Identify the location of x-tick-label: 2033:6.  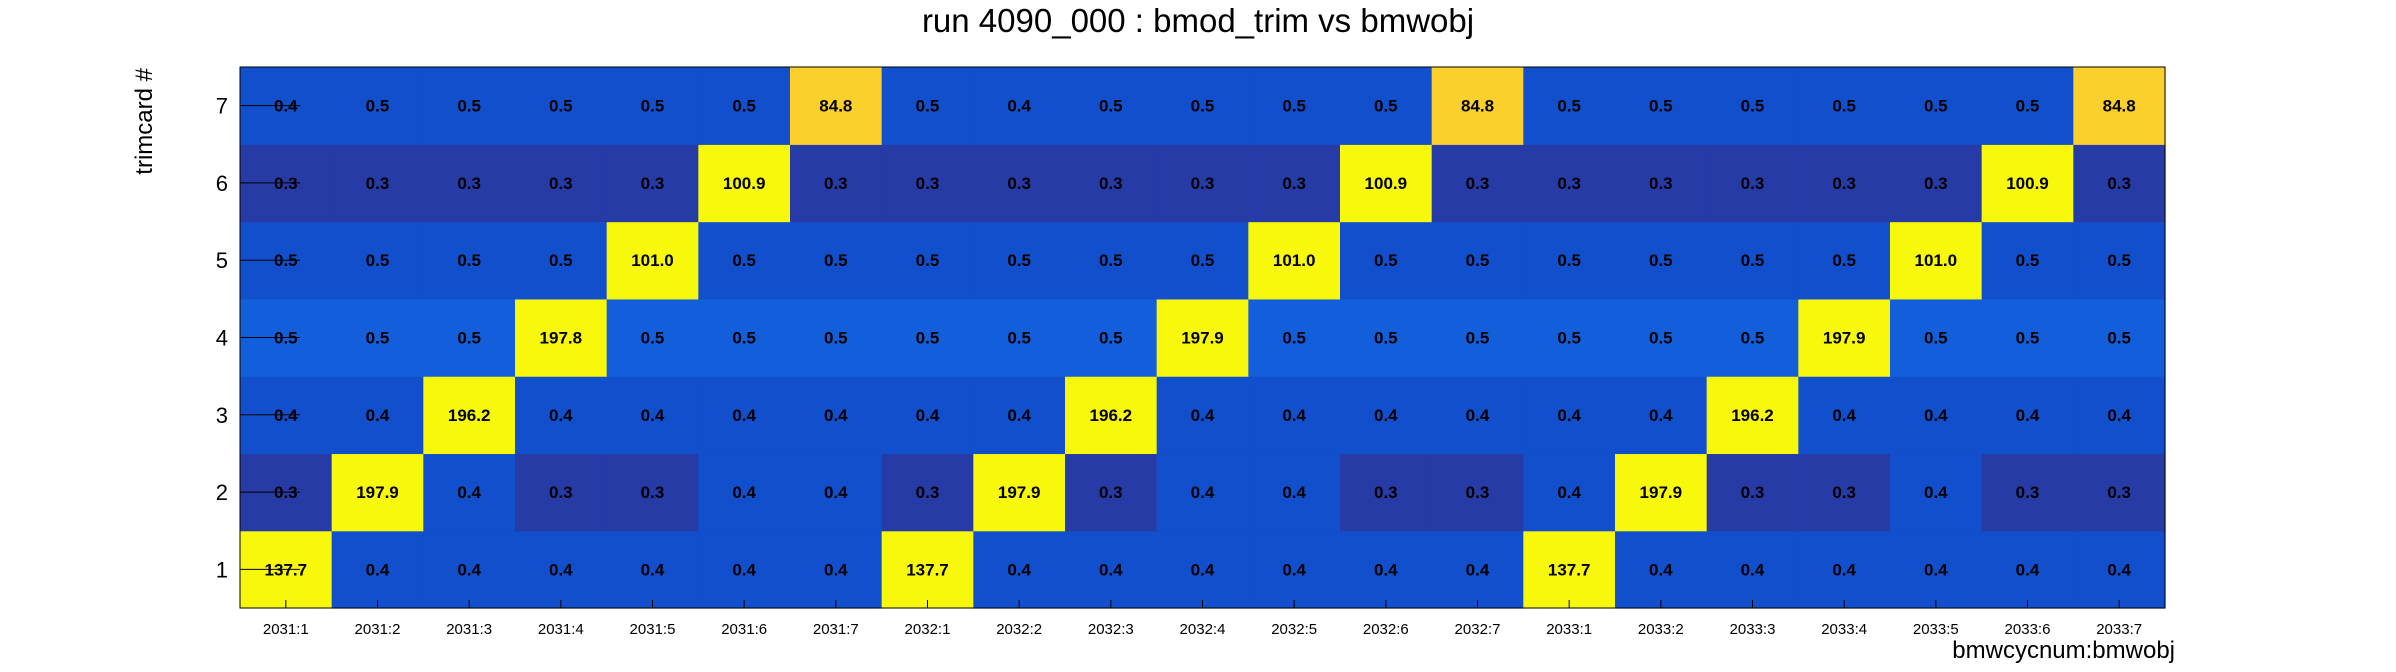
(2028, 629).